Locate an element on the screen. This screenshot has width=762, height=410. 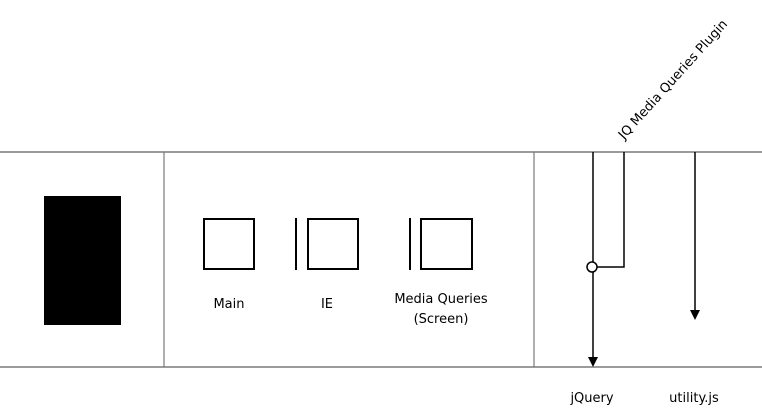
jquery-arrowhead is located at coordinates (593, 362).